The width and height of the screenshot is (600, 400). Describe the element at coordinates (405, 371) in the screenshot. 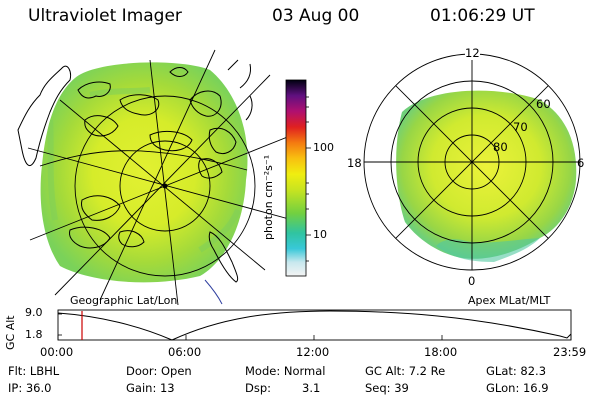

I see `gc-alt-readout: GC Alt: 7.2 Re` at that location.